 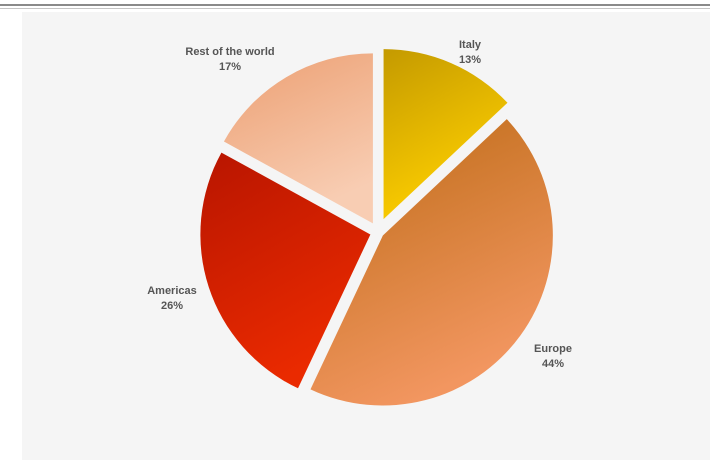 What do you see at coordinates (230, 67) in the screenshot?
I see `slice-percent-rest-of-the-world: 17%` at bounding box center [230, 67].